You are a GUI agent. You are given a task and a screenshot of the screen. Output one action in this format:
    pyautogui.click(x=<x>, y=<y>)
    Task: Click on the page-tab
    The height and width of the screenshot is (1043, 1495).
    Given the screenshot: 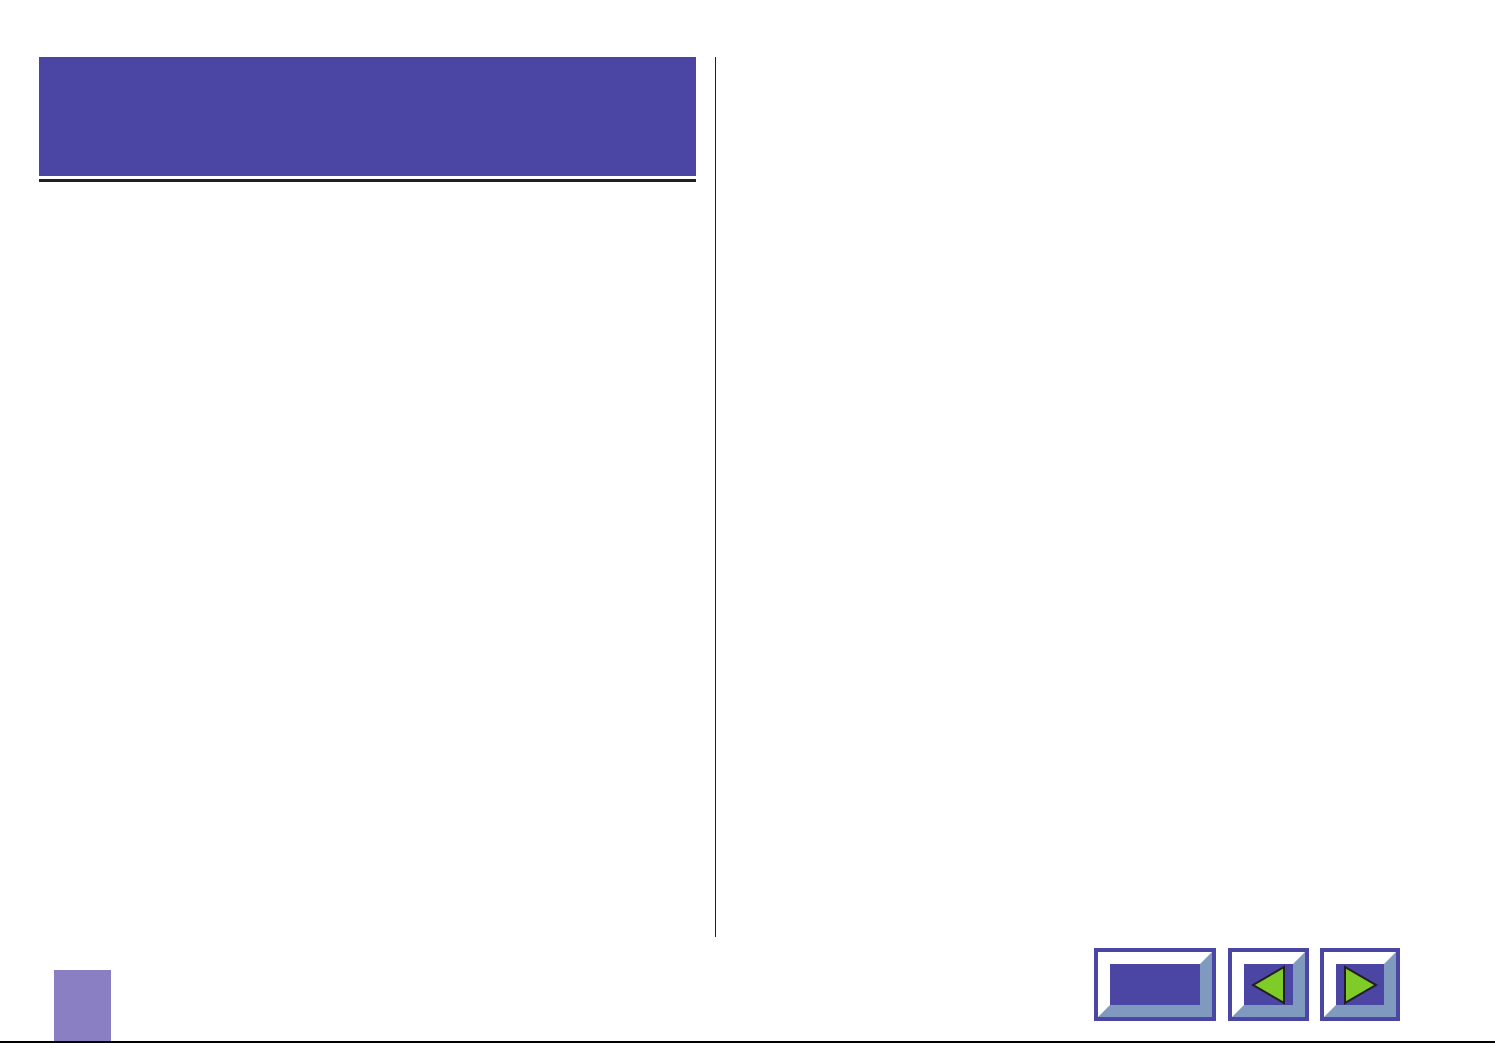 What is the action you would take?
    pyautogui.click(x=82, y=1005)
    